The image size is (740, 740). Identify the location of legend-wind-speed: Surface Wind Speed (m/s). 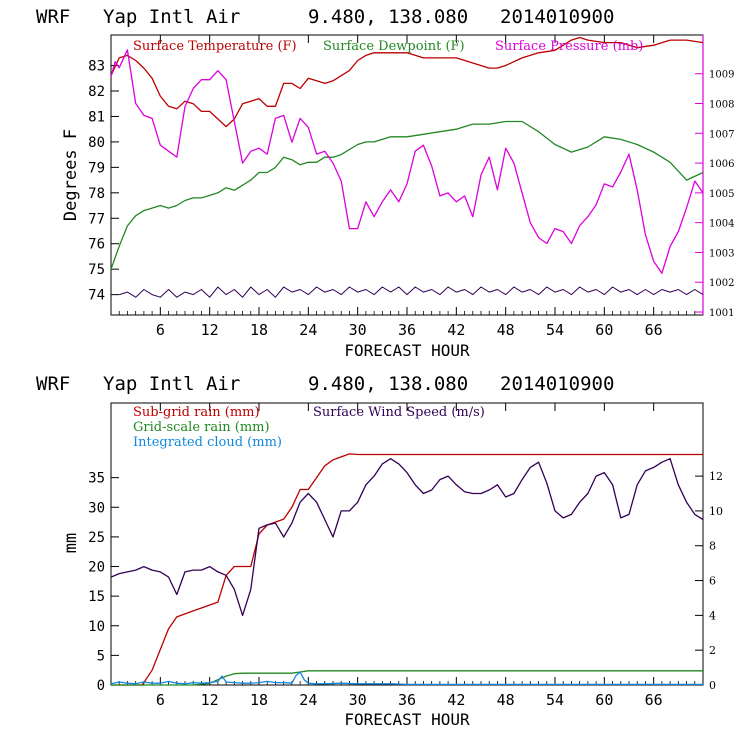
(399, 412).